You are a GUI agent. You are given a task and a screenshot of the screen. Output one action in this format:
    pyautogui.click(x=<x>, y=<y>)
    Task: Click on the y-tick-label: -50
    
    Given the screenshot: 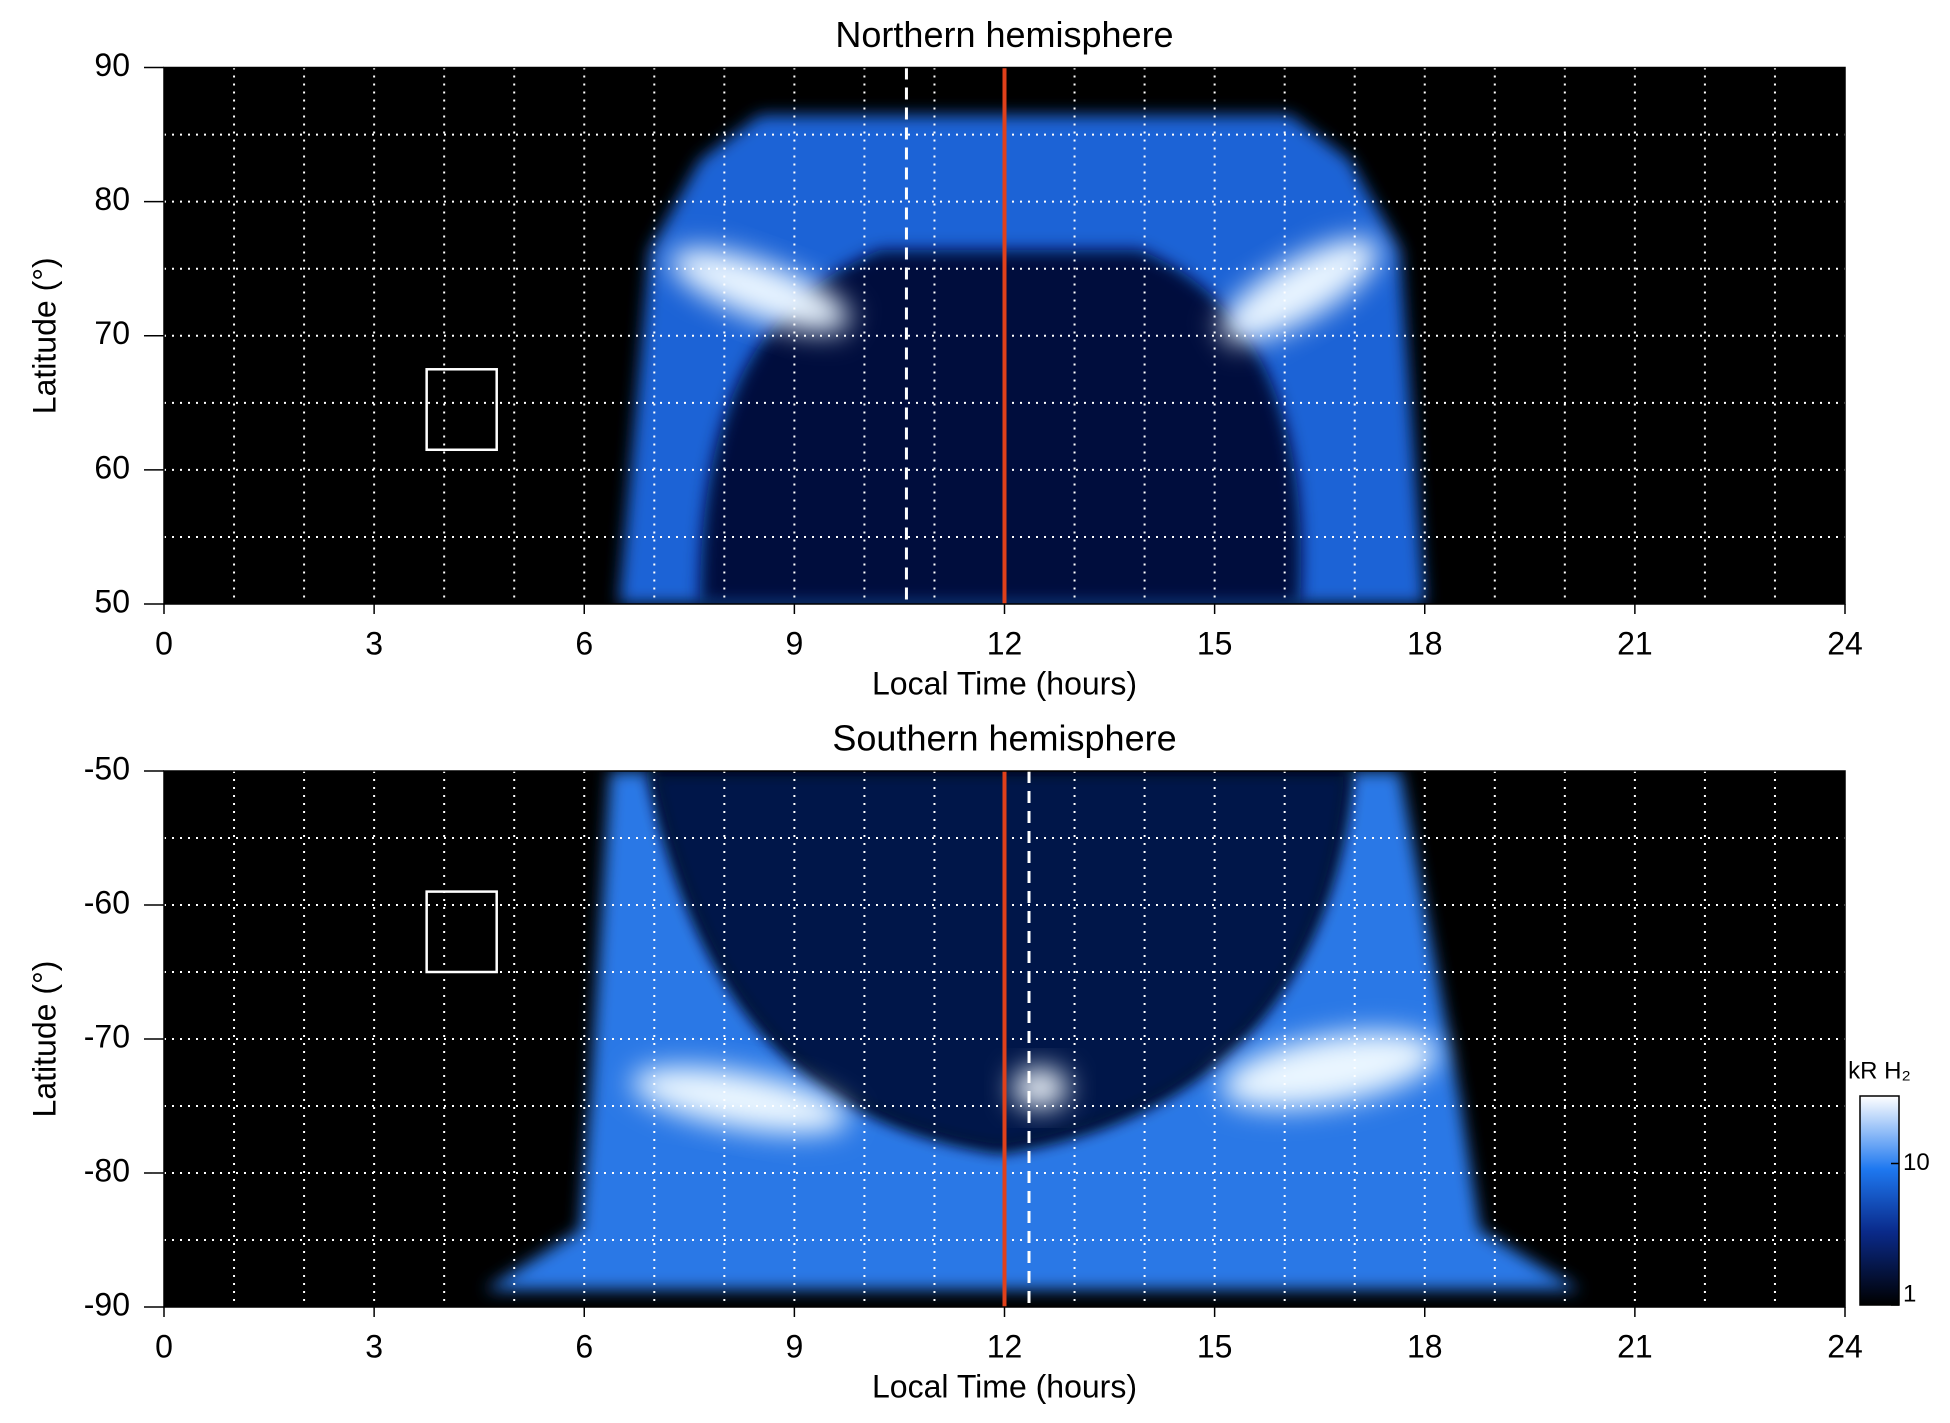 What is the action you would take?
    pyautogui.click(x=107, y=768)
    